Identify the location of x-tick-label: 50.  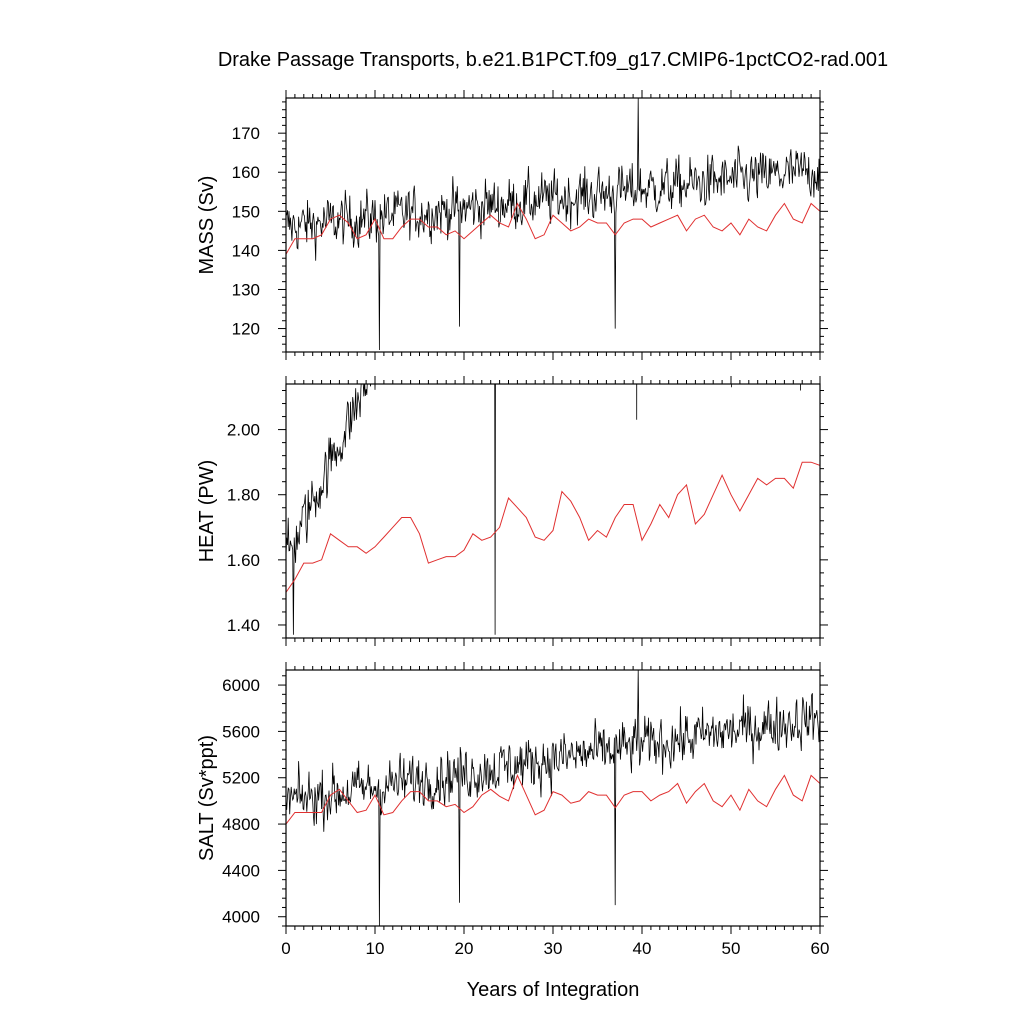
(731, 948).